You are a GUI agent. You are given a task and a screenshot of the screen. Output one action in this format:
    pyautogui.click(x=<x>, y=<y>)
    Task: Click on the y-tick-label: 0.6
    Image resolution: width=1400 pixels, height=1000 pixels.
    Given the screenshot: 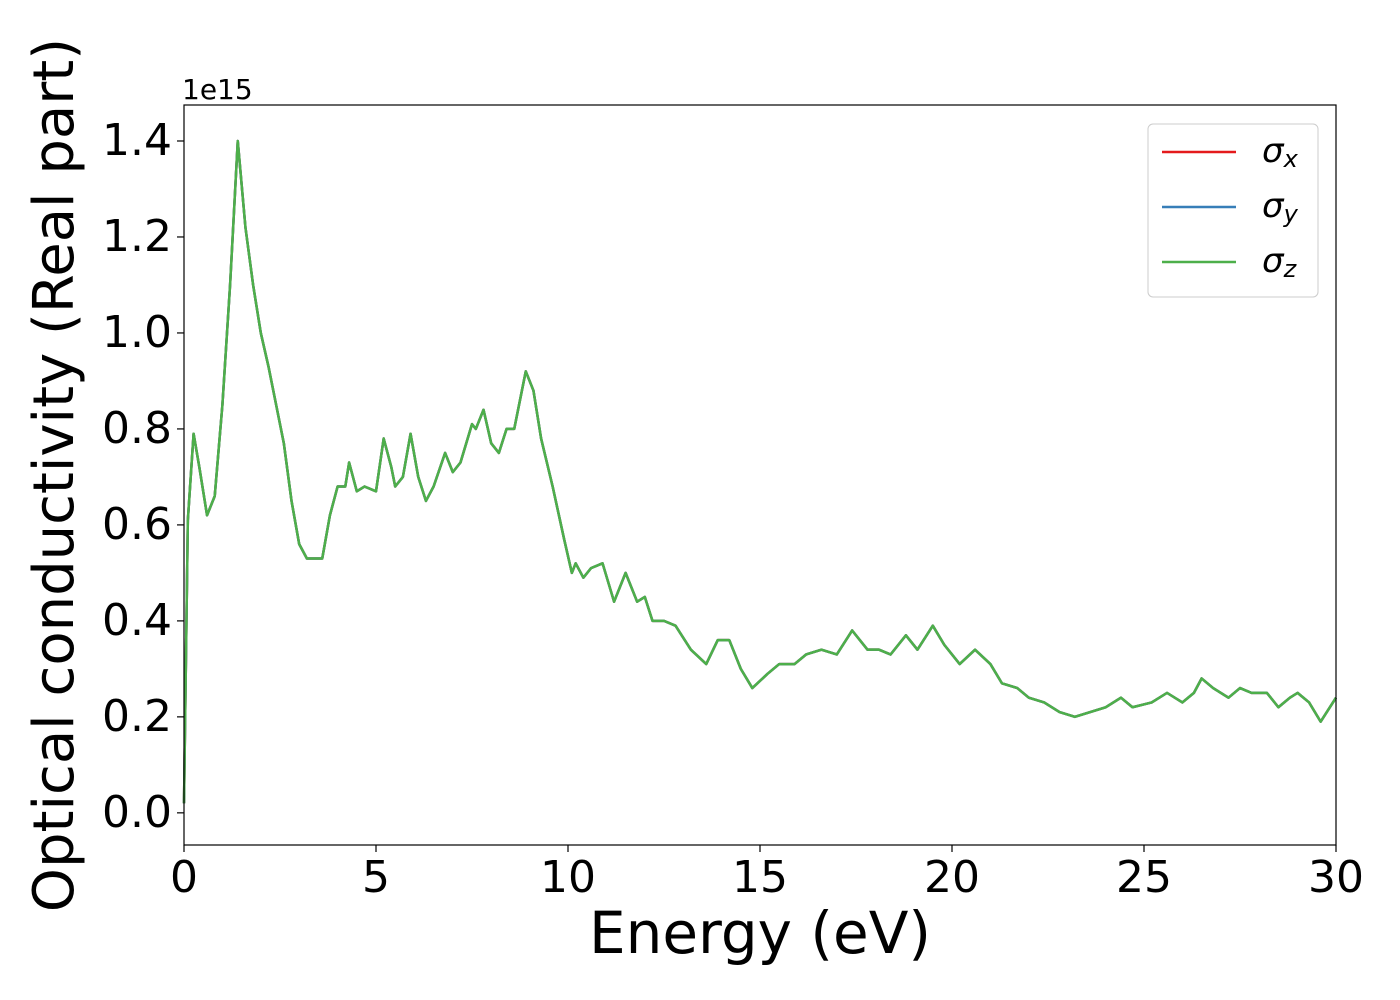 What is the action you would take?
    pyautogui.click(x=137, y=524)
    